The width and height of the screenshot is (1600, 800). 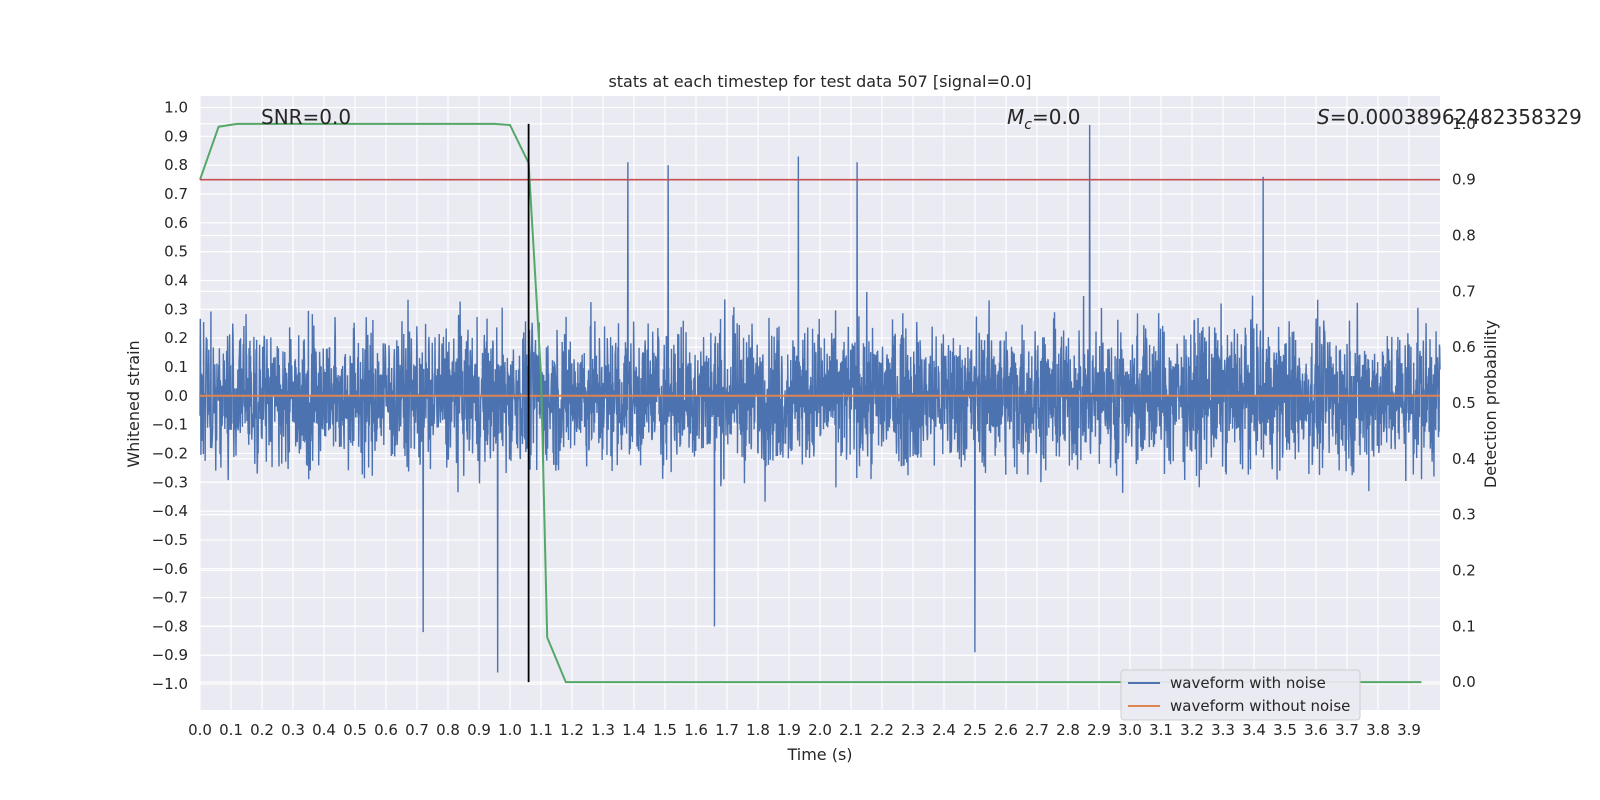 What do you see at coordinates (176, 108) in the screenshot?
I see `y-tick-label-left: 1.0` at bounding box center [176, 108].